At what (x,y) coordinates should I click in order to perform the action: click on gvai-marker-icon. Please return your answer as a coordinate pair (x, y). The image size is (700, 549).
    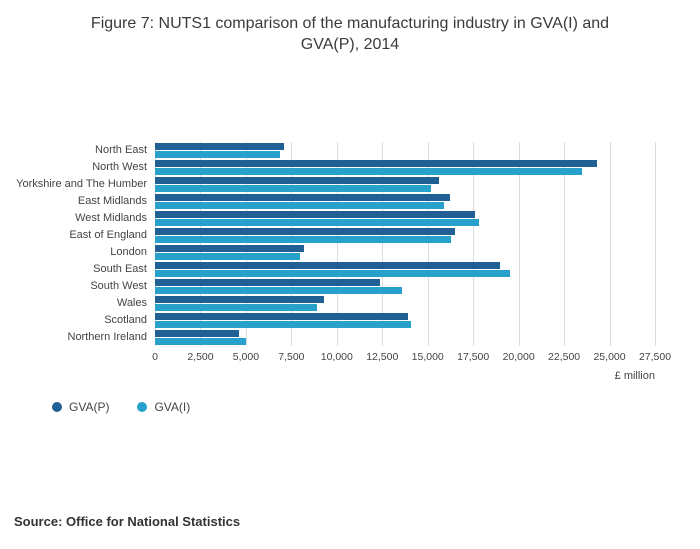
    Looking at the image, I should click on (142, 406).